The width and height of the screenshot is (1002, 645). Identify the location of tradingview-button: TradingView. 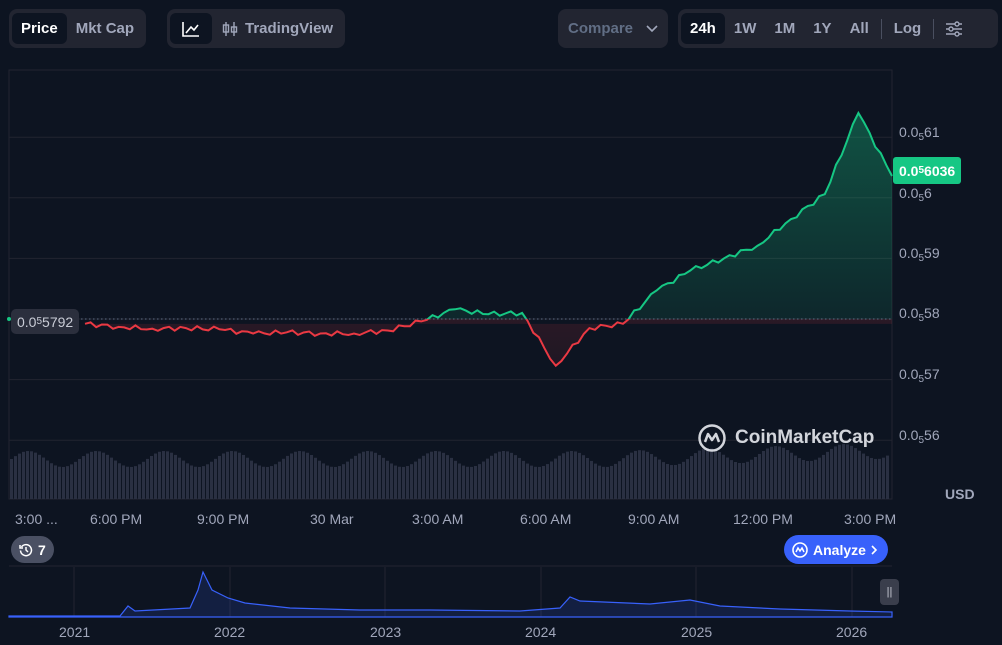
(277, 28).